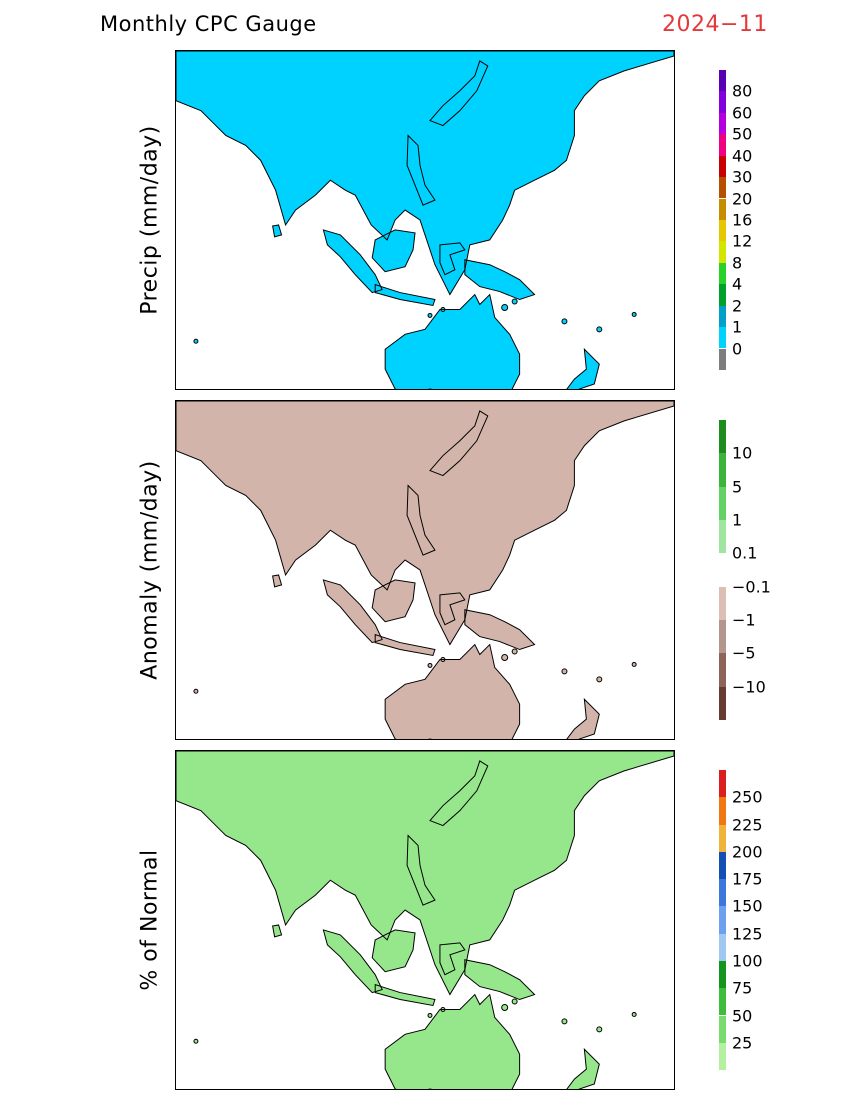  I want to click on precip-axis-label: Precip (mm/day), so click(150, 220).